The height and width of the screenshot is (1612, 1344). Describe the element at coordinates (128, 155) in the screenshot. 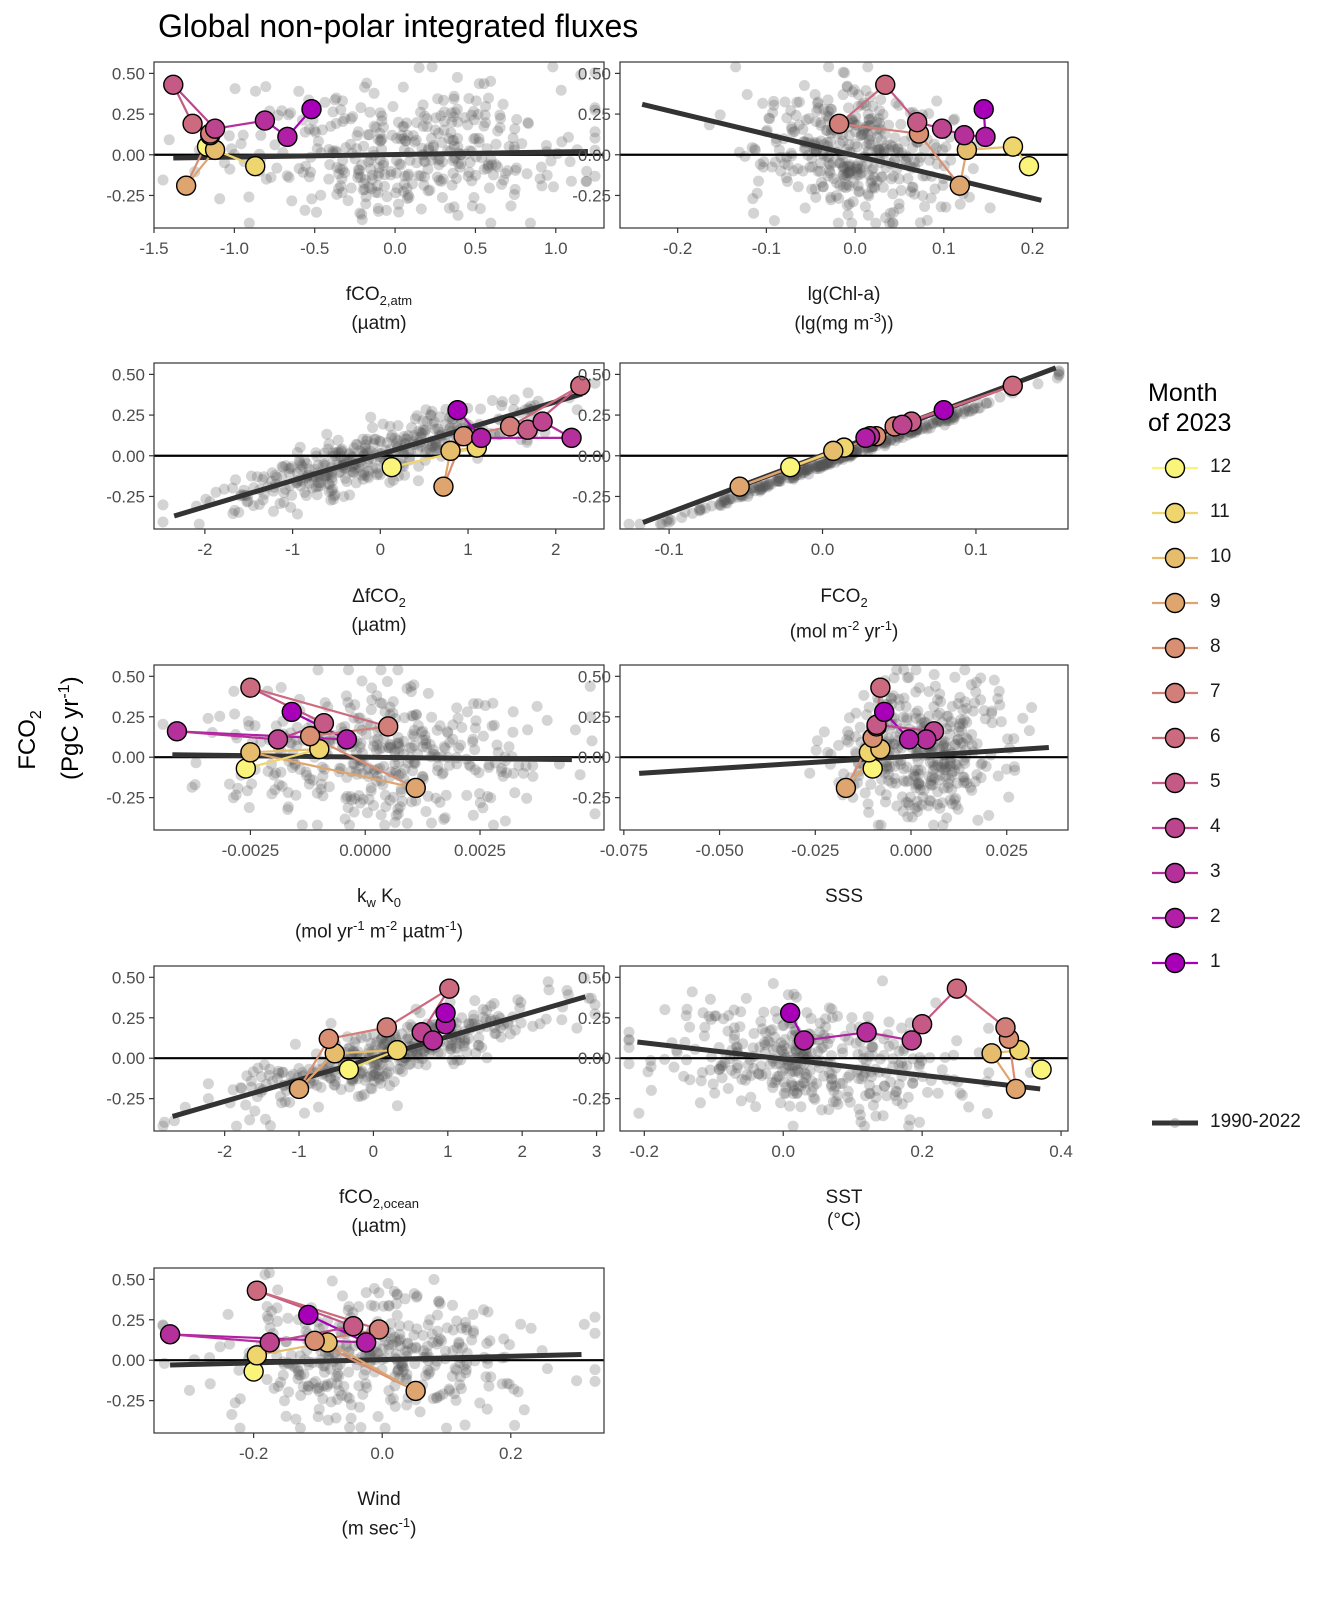

I see `y-tick-label: 0.00` at that location.